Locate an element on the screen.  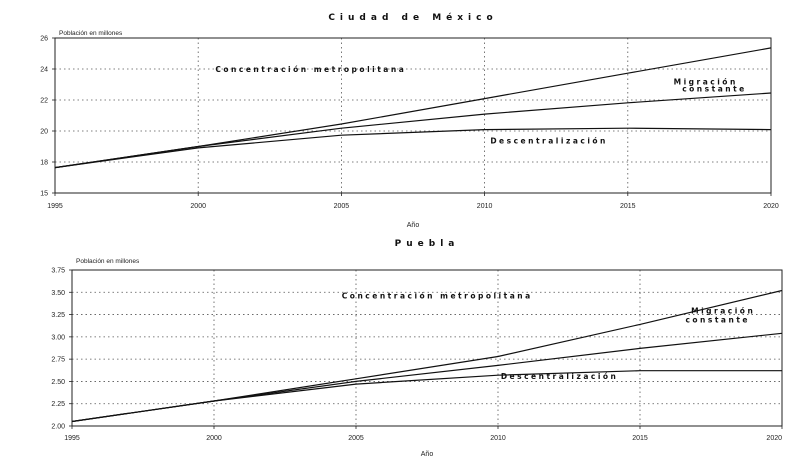
chart2-y-tick-label: 2.25 is located at coordinates (58, 404).